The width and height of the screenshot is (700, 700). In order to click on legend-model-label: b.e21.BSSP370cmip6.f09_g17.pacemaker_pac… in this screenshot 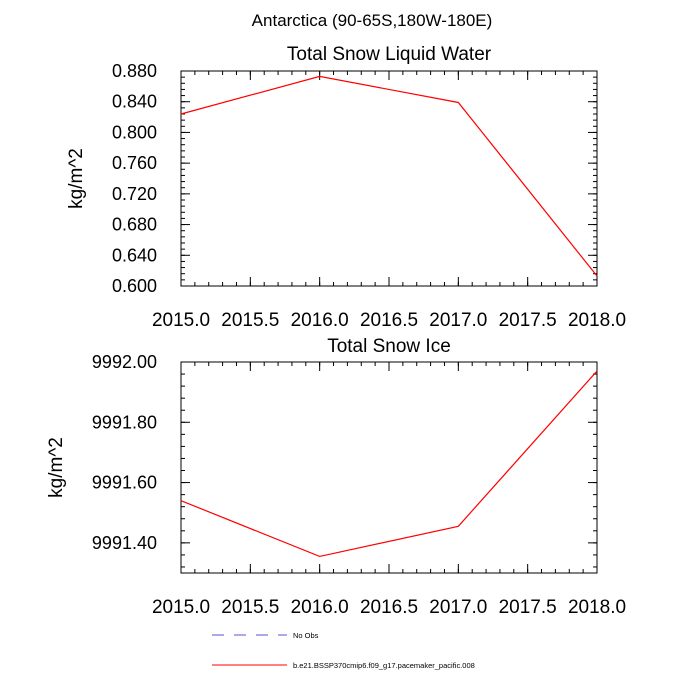, I will do `click(384, 665)`.